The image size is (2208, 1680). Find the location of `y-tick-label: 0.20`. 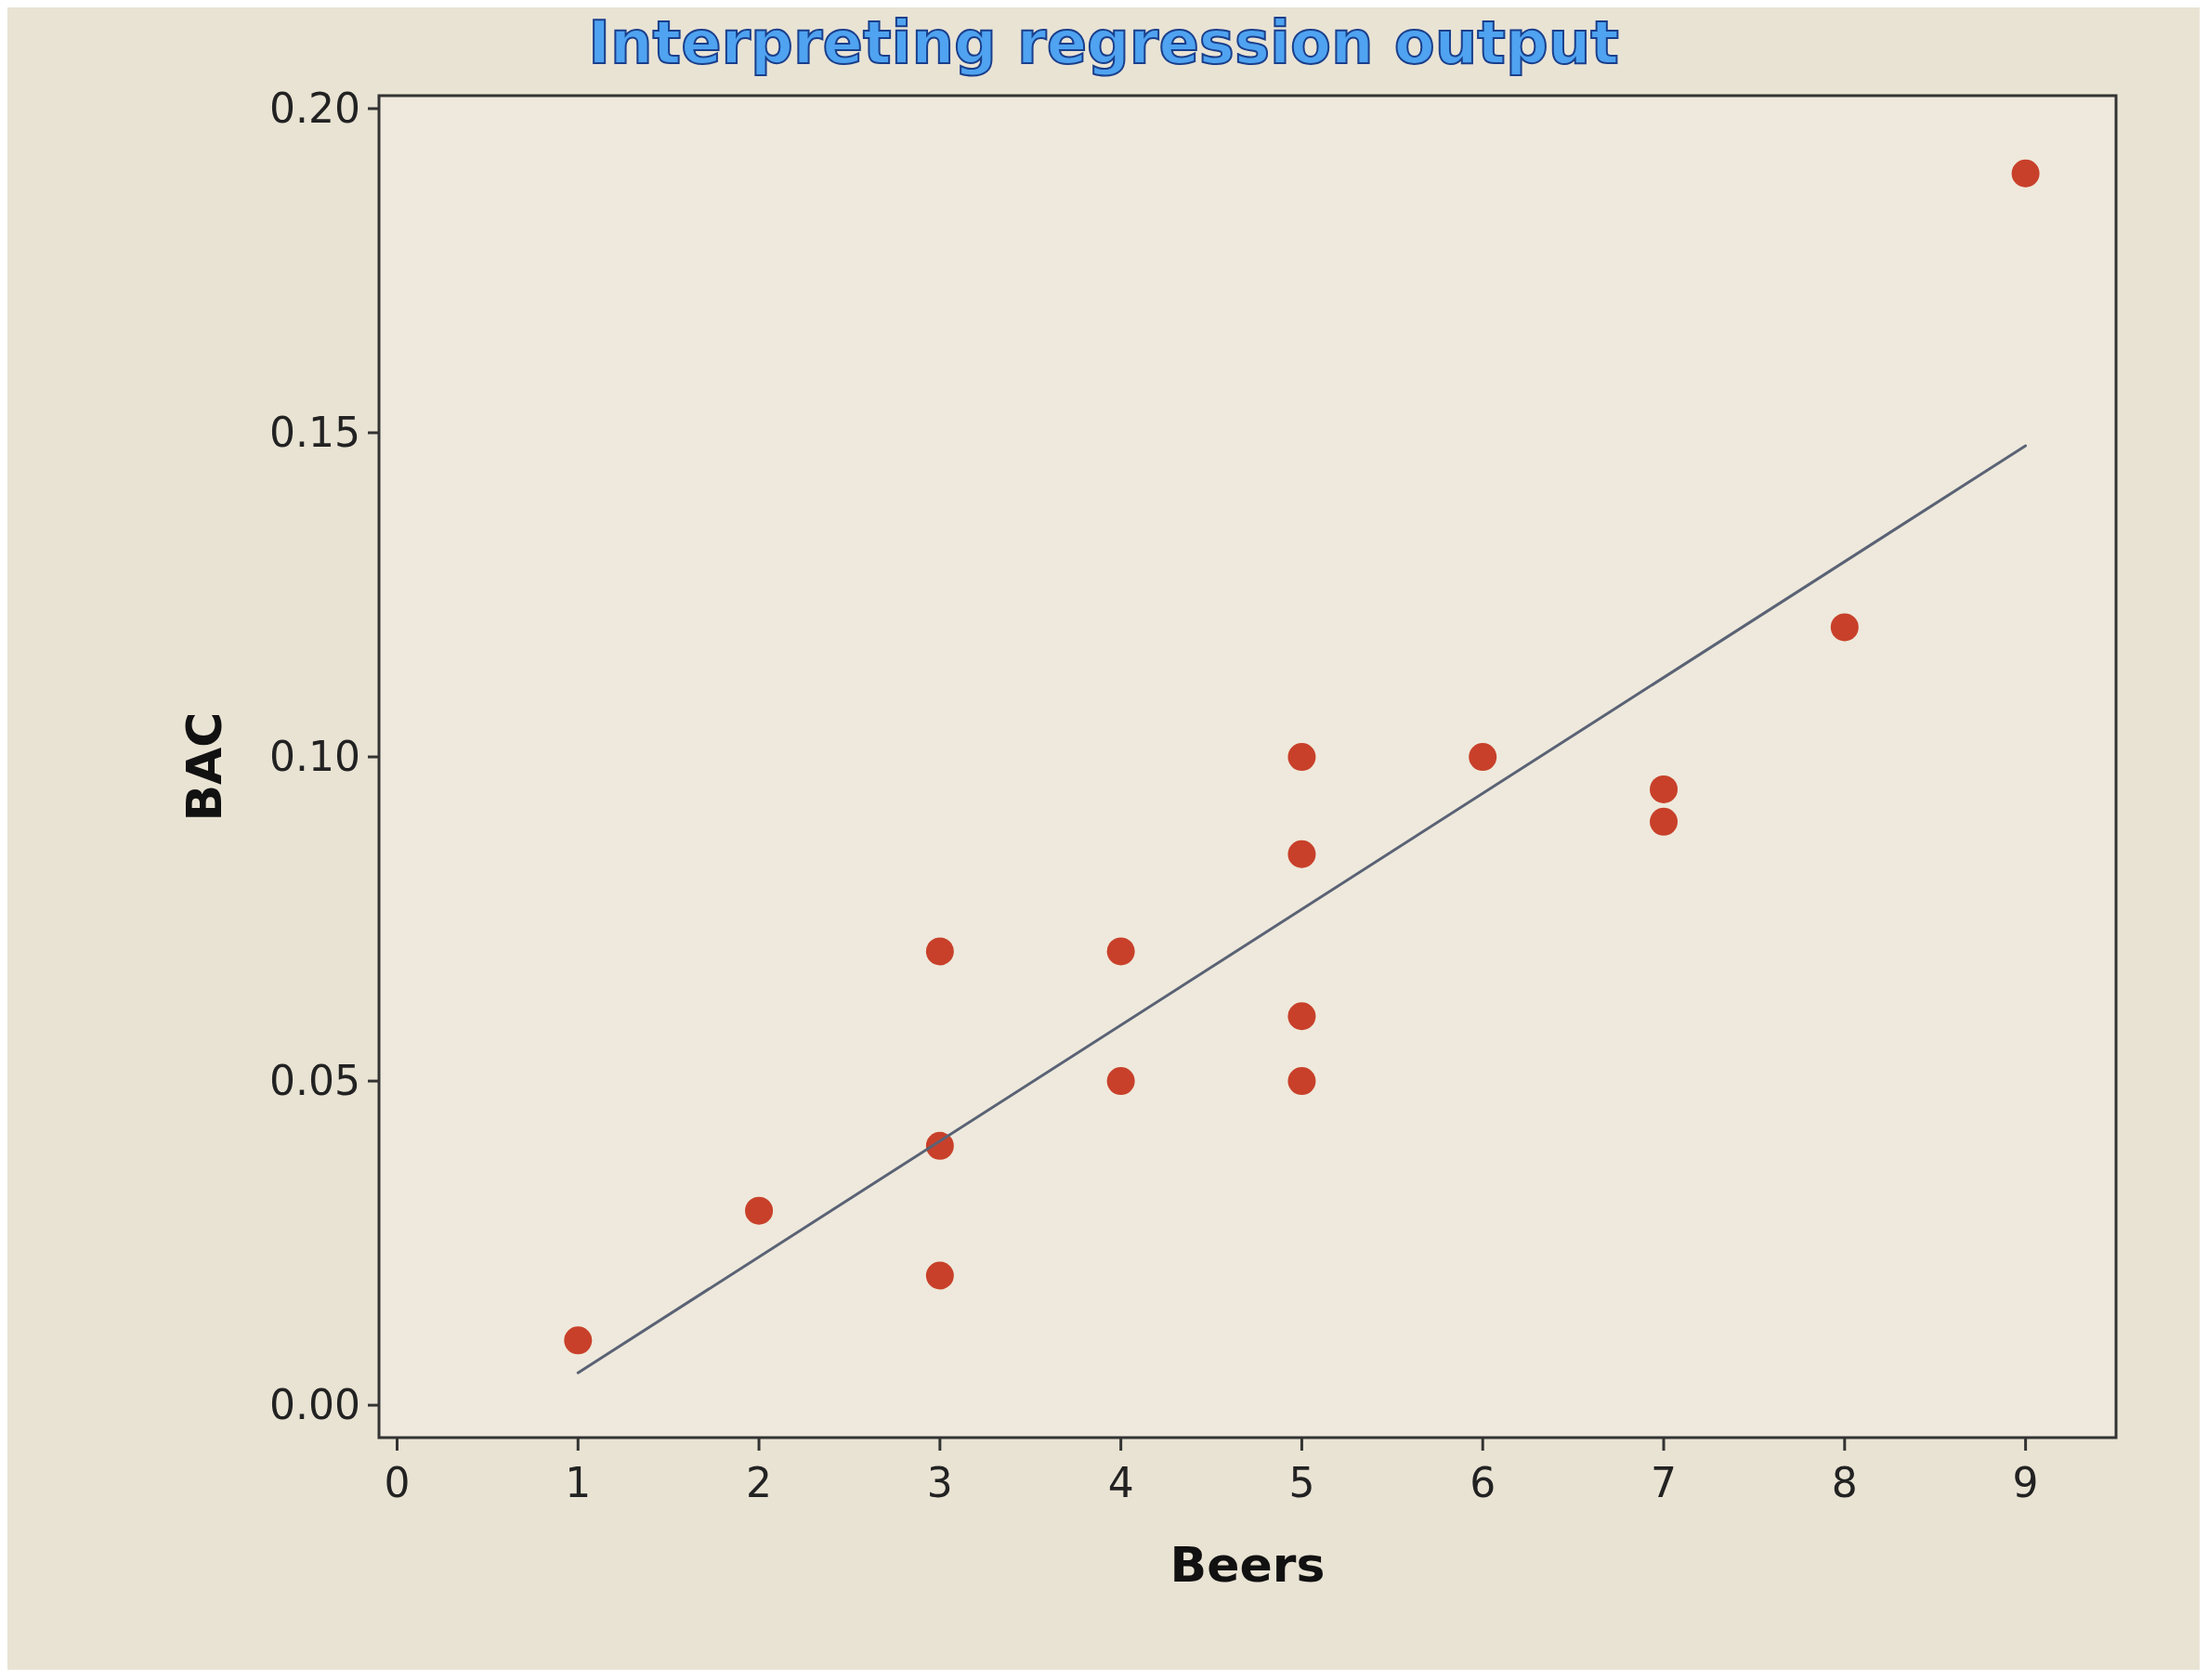

y-tick-label: 0.20 is located at coordinates (314, 109).